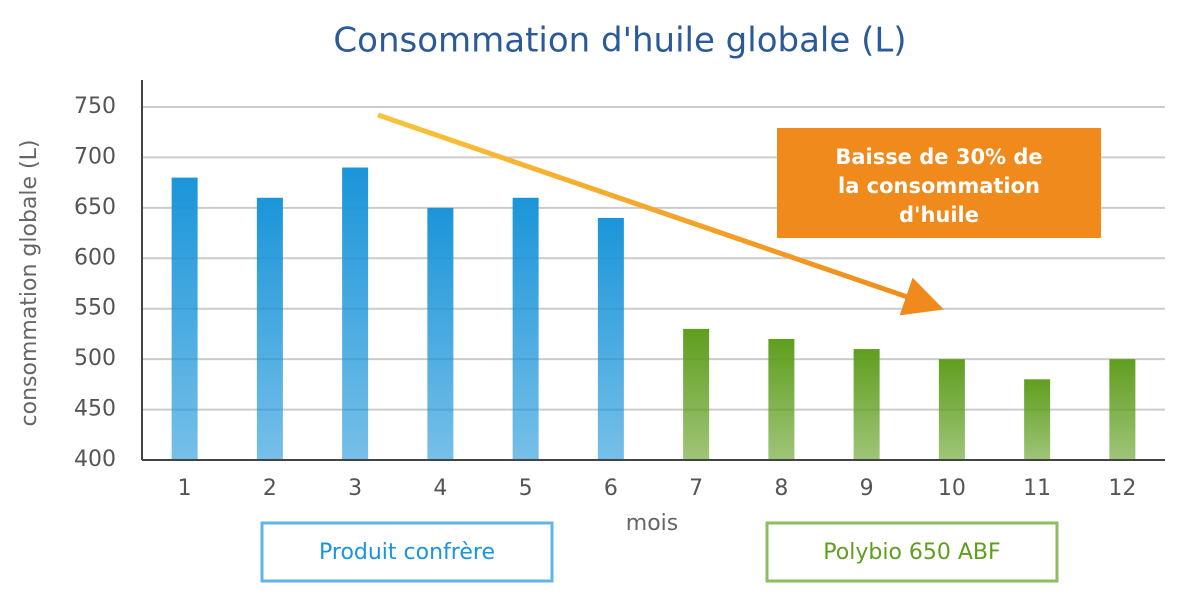  I want to click on annotation-line: d'huile, so click(939, 215).